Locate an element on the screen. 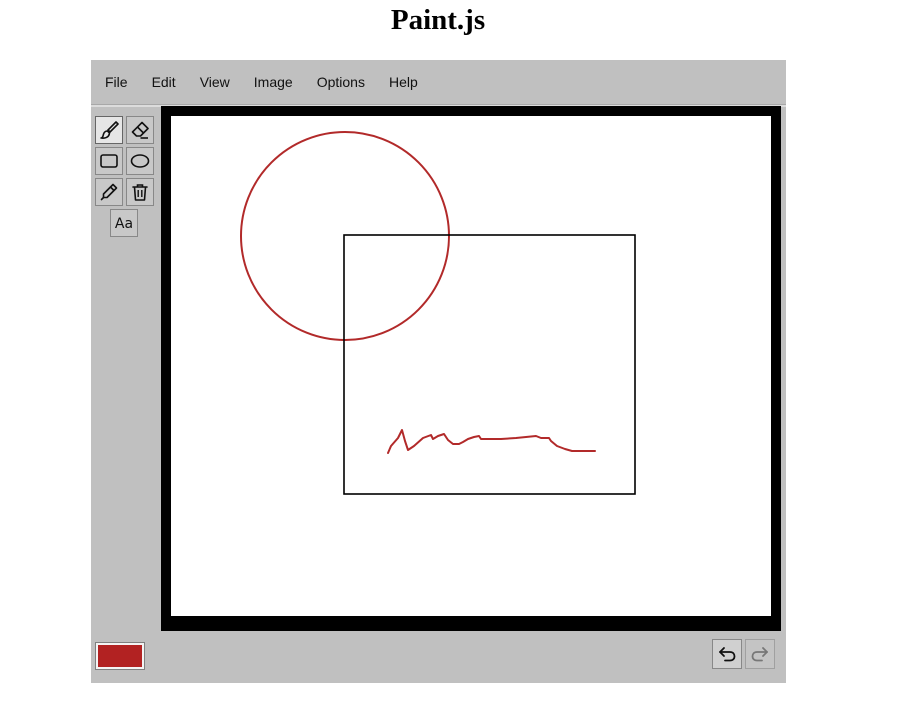 This screenshot has width=921, height=721. menu-image: Image is located at coordinates (273, 82).